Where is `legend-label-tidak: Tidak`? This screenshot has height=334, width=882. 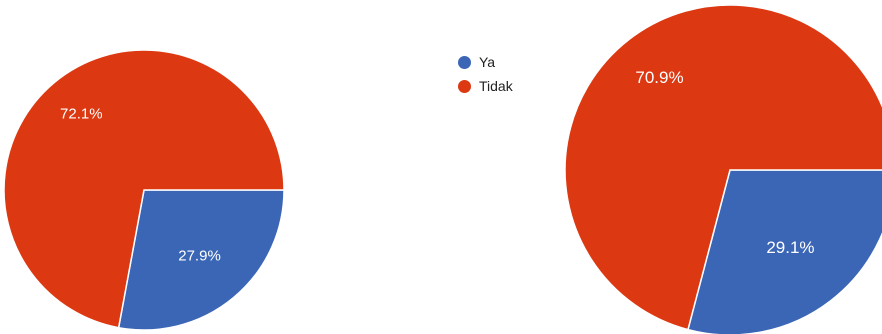 legend-label-tidak: Tidak is located at coordinates (496, 86).